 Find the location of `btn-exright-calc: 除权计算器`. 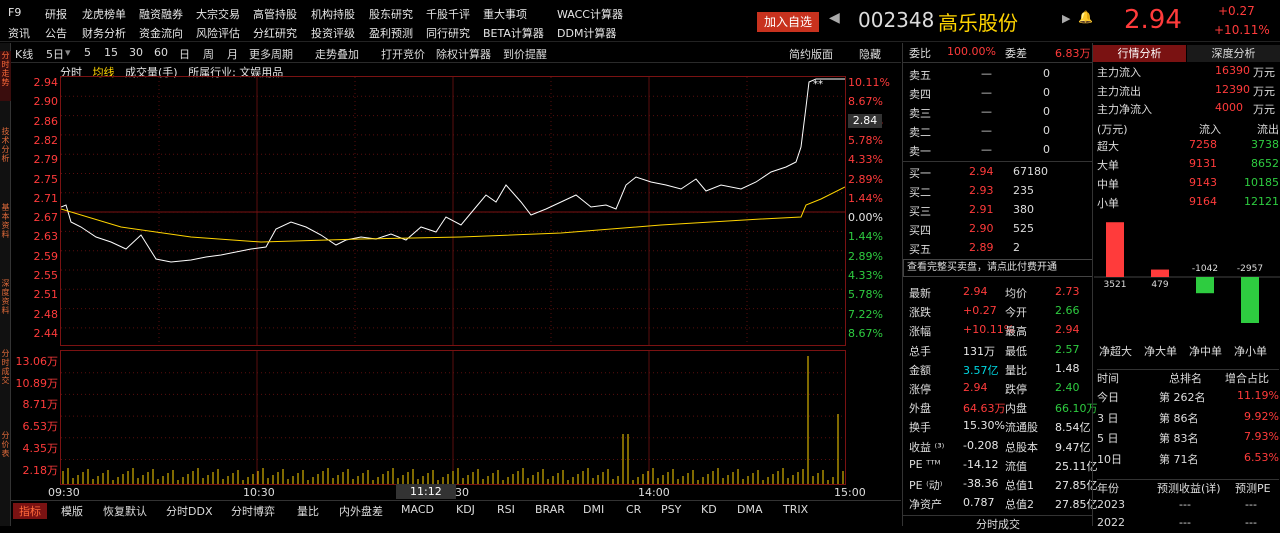

btn-exright-calc: 除权计算器 is located at coordinates (463, 54).